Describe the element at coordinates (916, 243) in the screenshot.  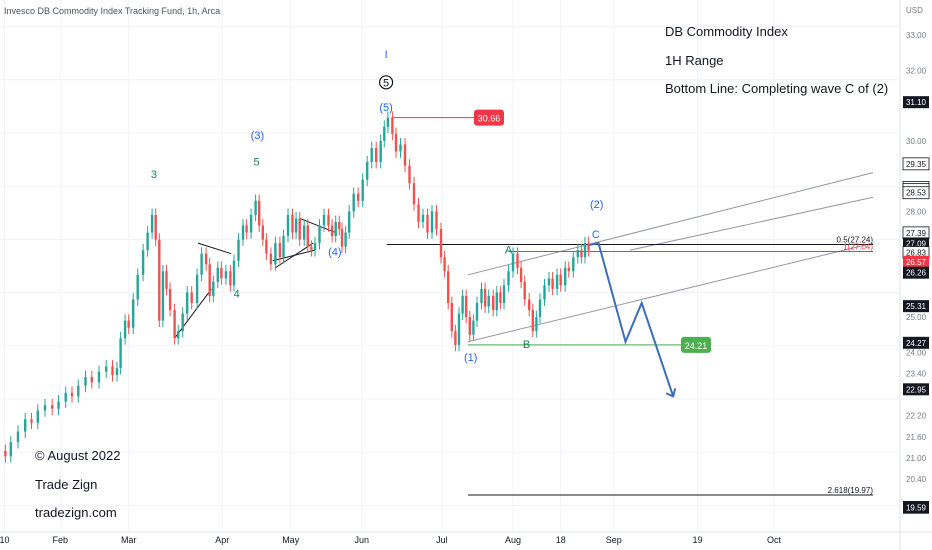
I see `price-tag-label: 27.09` at that location.